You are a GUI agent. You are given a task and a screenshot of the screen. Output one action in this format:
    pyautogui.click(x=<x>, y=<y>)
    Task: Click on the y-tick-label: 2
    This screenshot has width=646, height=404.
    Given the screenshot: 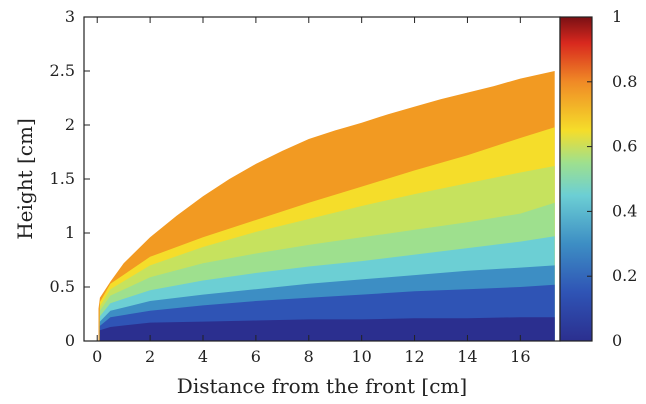 What is the action you would take?
    pyautogui.click(x=70, y=124)
    